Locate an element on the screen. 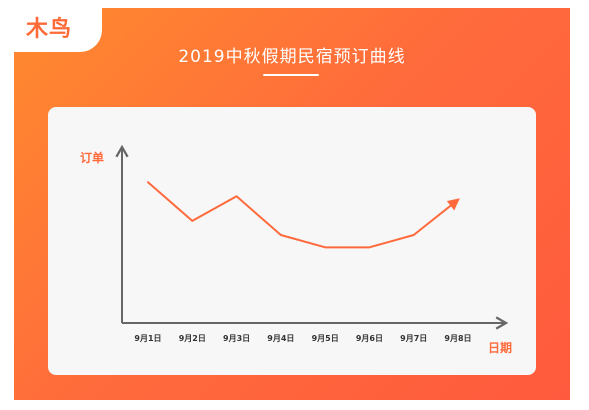 This screenshot has width=589, height=410. x-tick-label: 9月8日 is located at coordinates (457, 338).